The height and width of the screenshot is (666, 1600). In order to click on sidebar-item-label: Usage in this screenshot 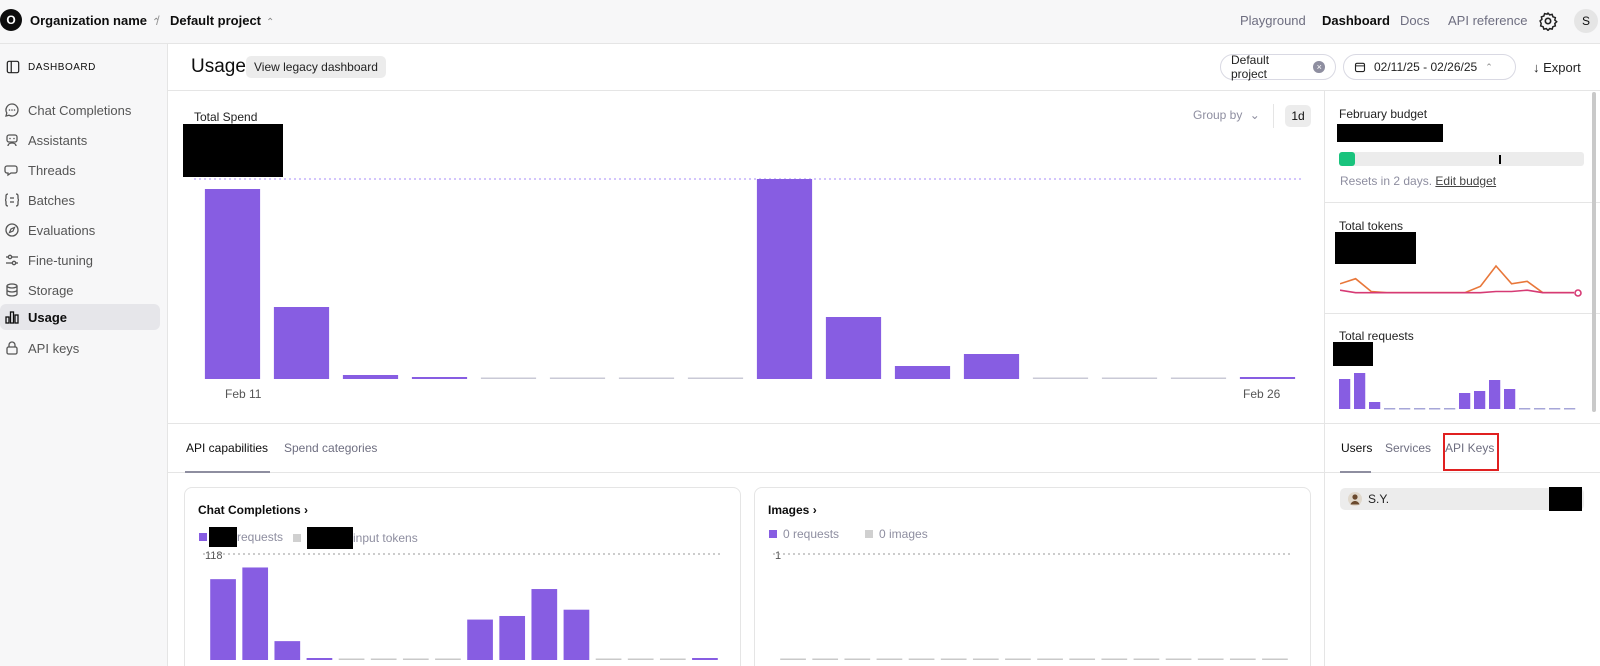, I will do `click(48, 317)`.